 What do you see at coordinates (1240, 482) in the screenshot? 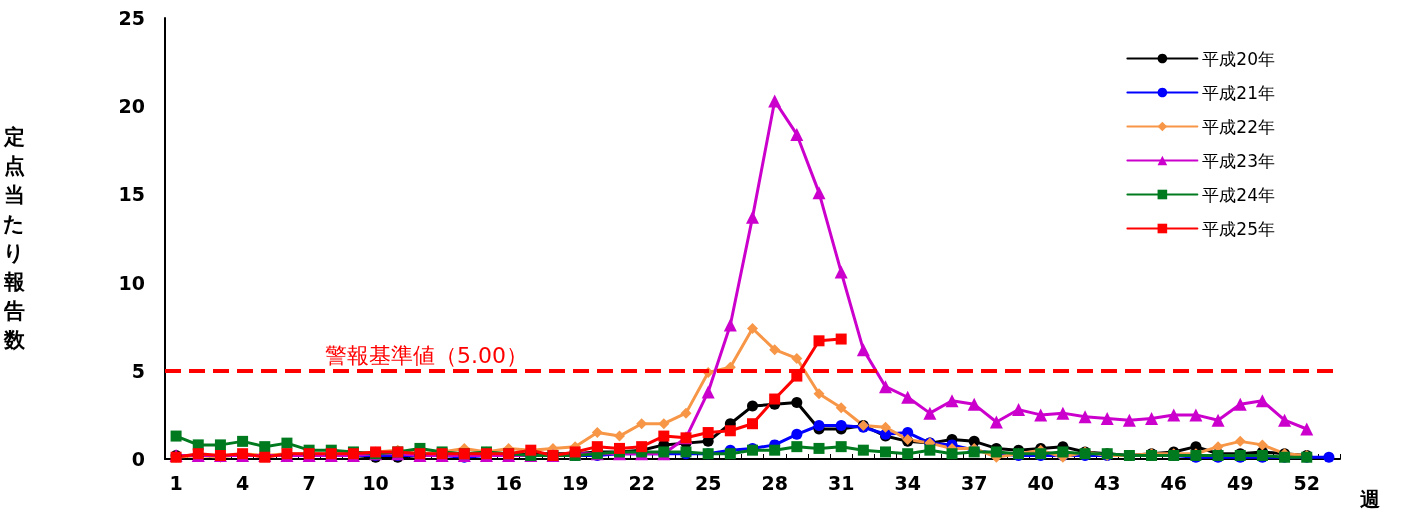
I see `x-tick-label: 49` at bounding box center [1240, 482].